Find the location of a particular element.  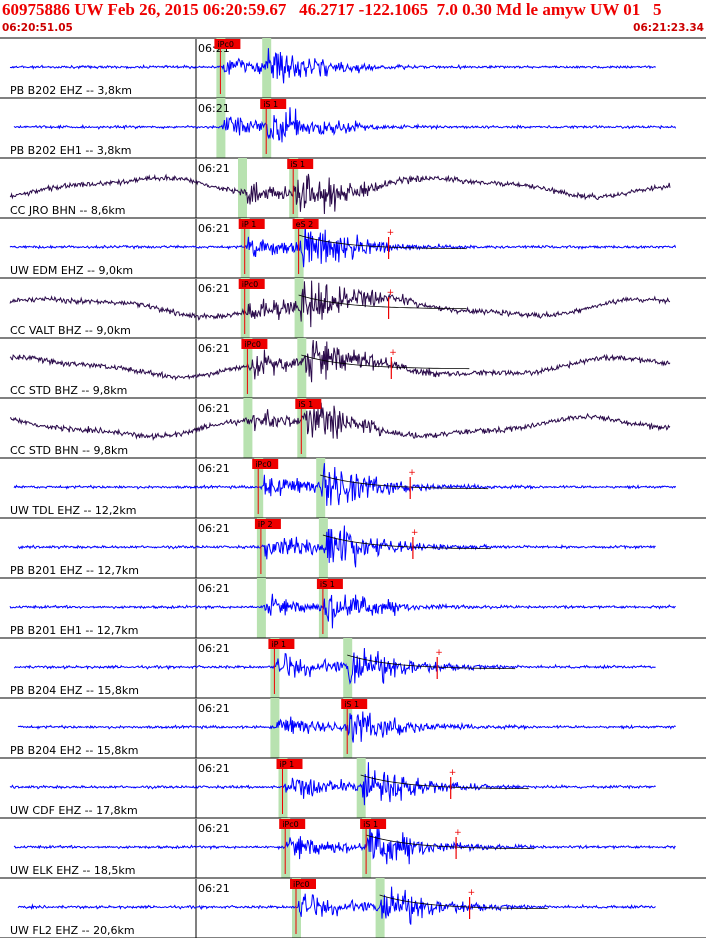

pick-flag-label: iP 2 is located at coordinates (265, 524).